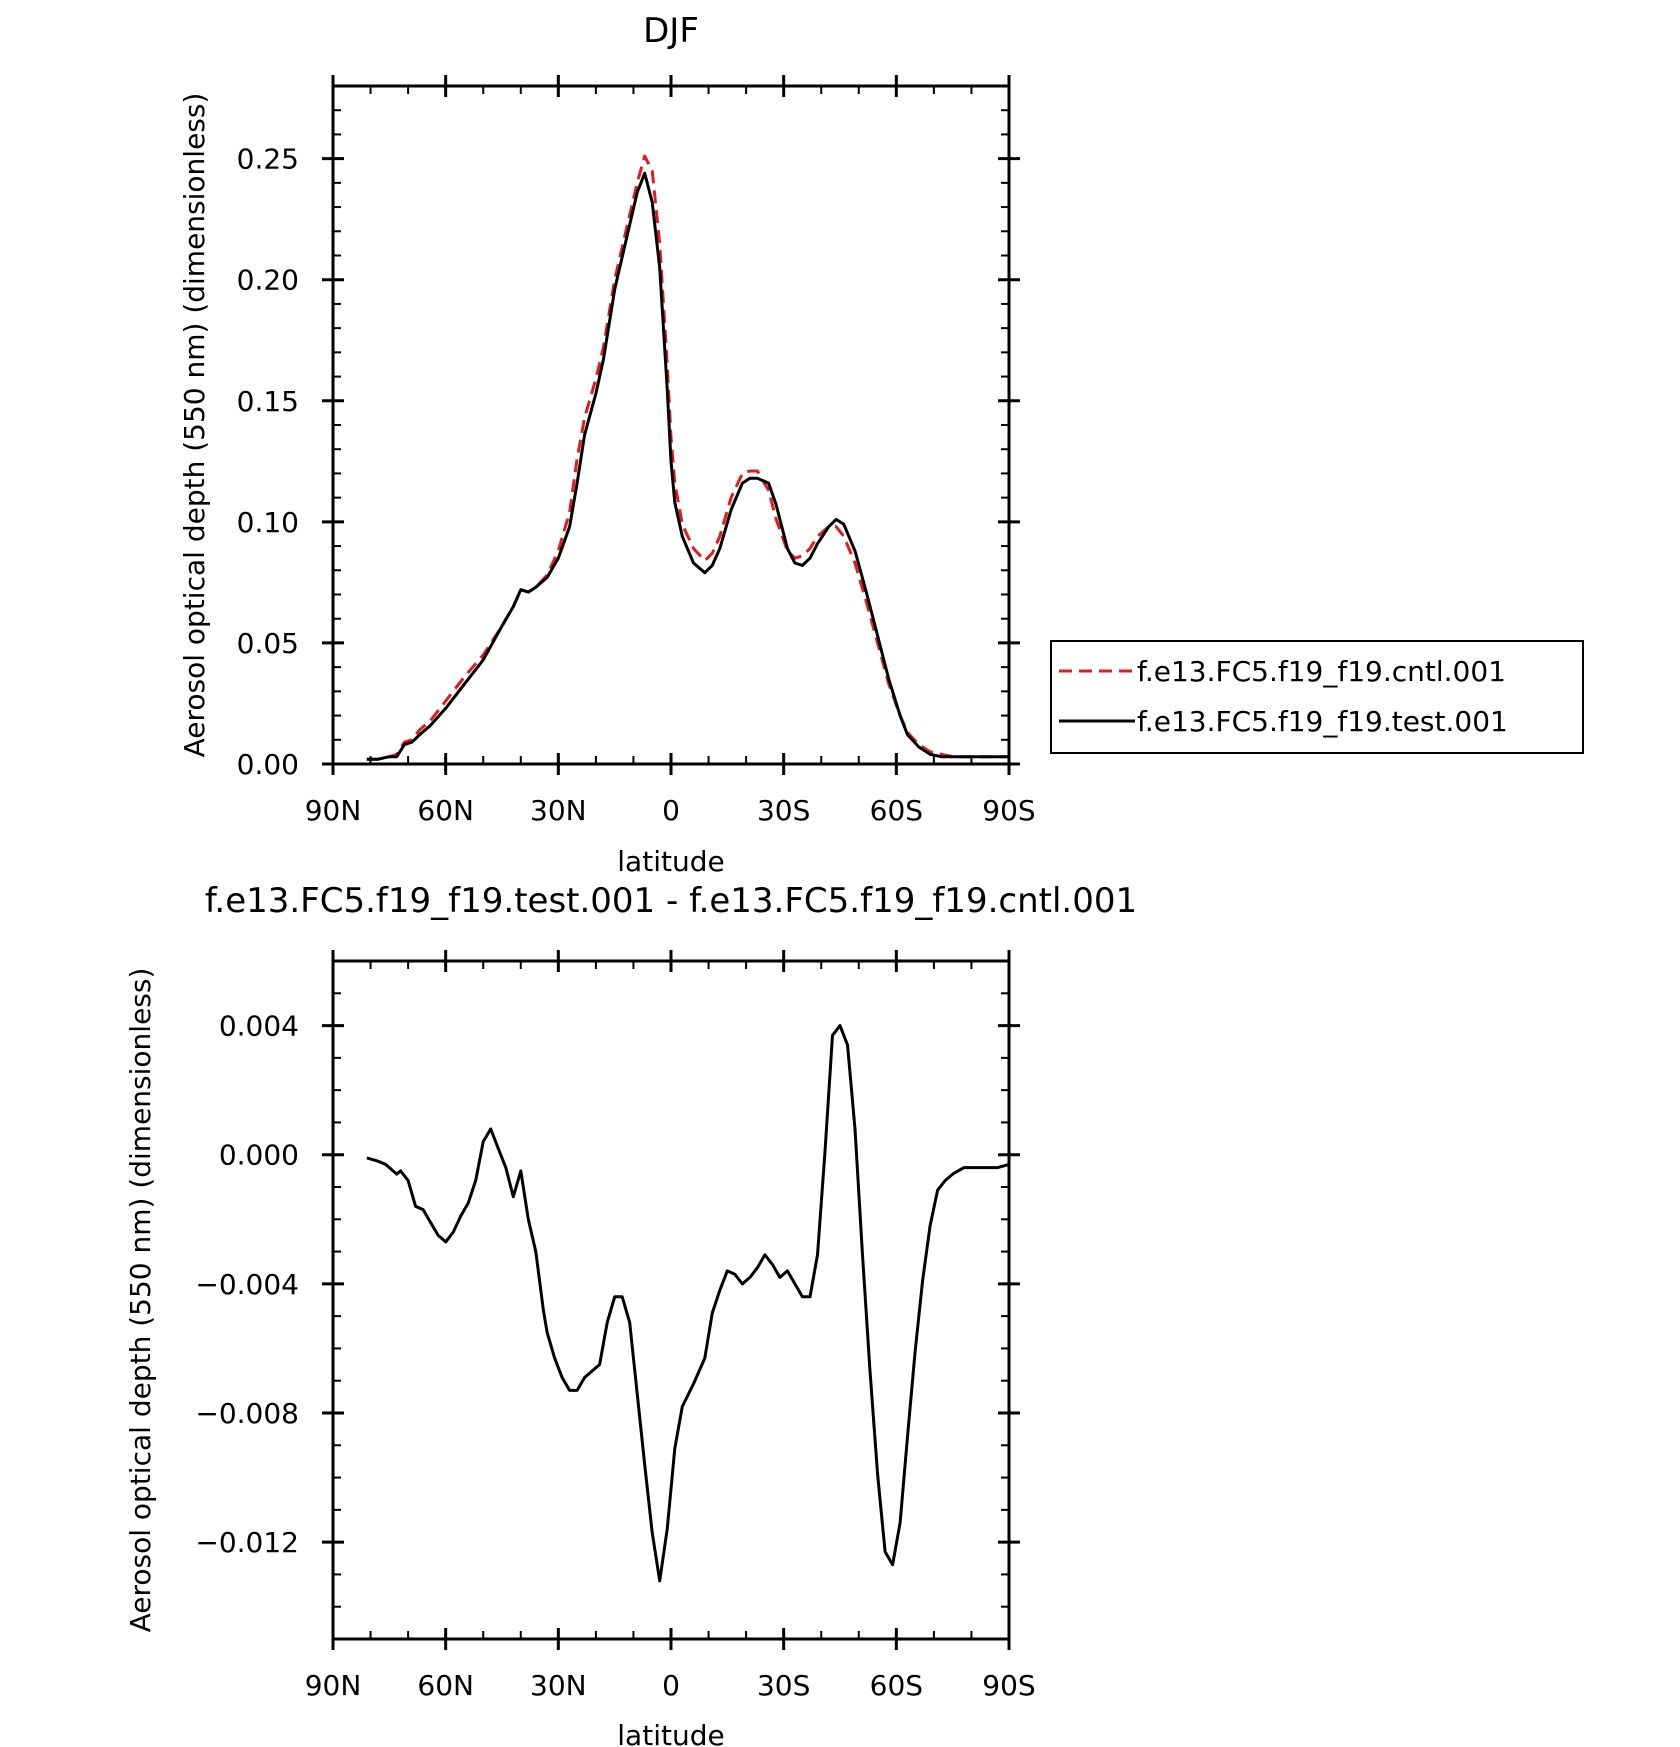 This screenshot has height=1747, width=1680. Describe the element at coordinates (783, 1685) in the screenshot. I see `bottom-x-tick-label: 30S` at that location.